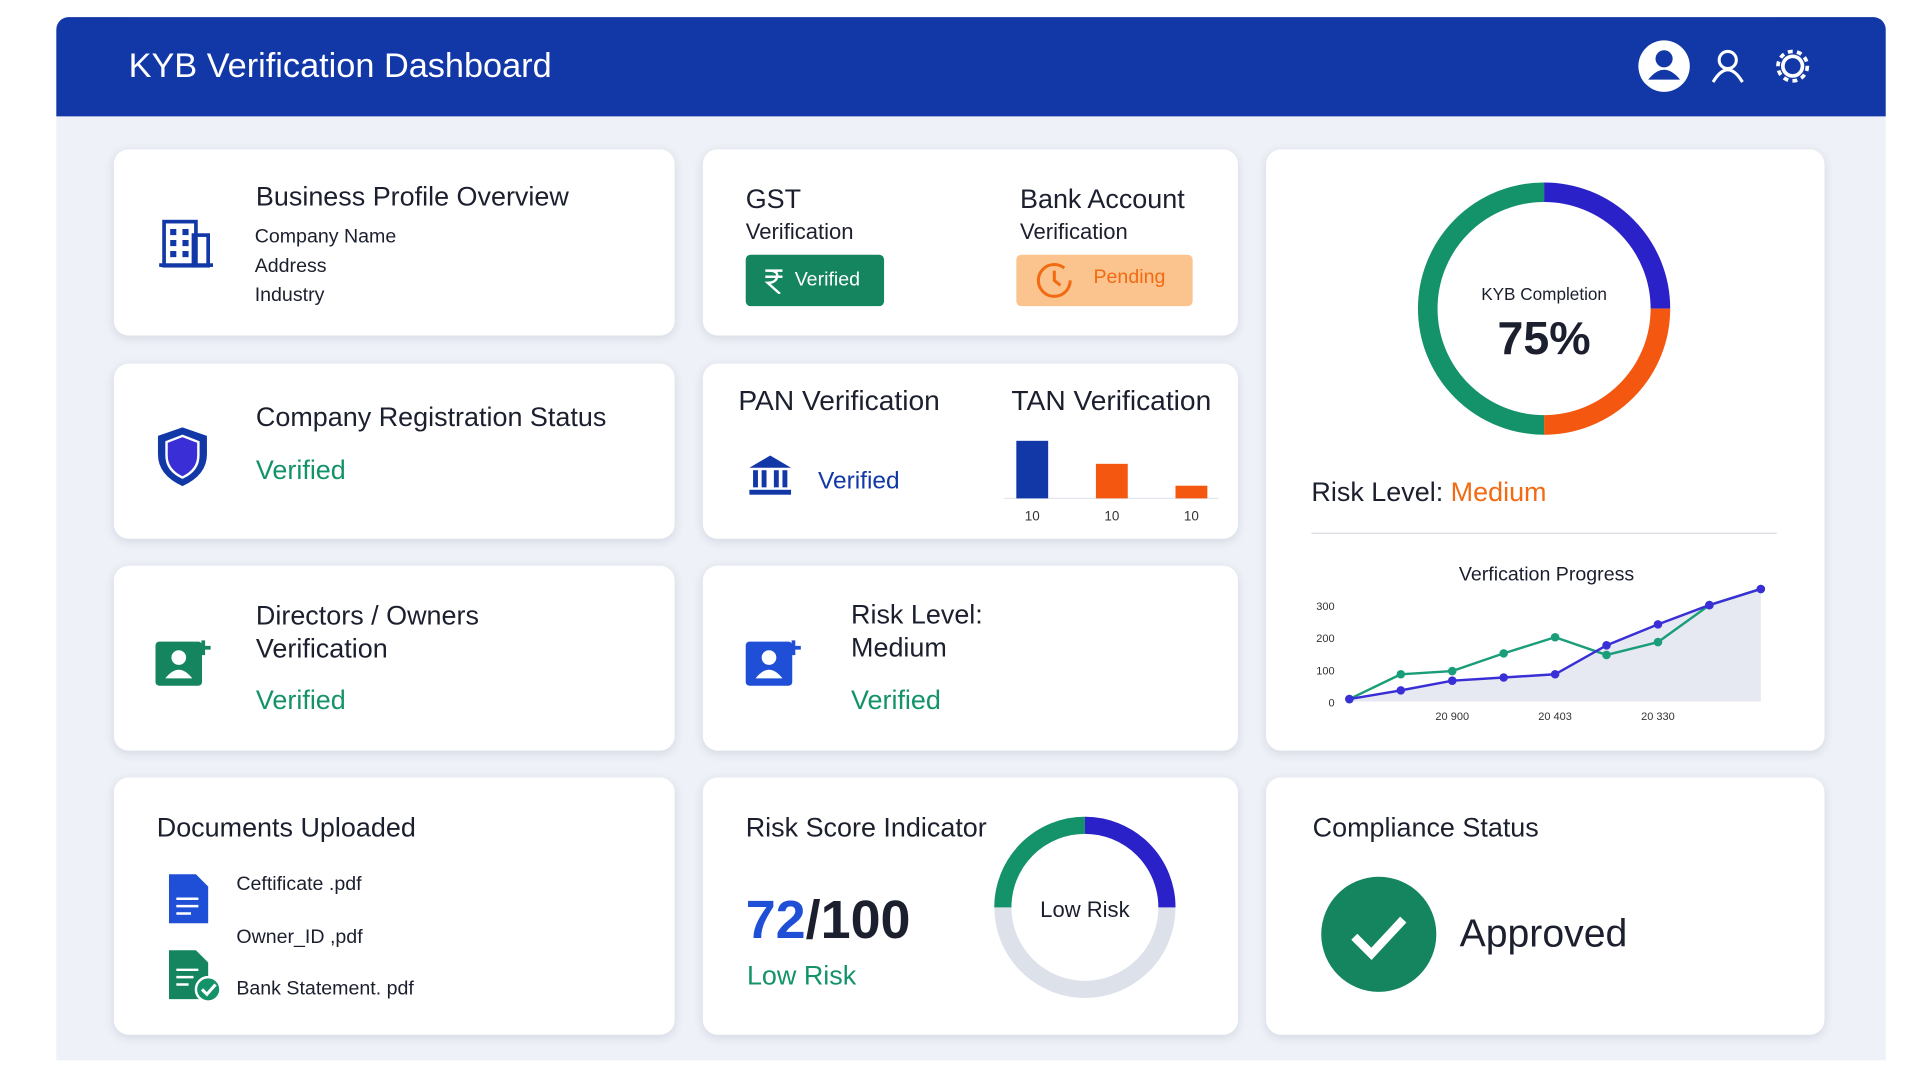 The height and width of the screenshot is (1080, 1920). I want to click on risk-gauge, so click(1085, 907).